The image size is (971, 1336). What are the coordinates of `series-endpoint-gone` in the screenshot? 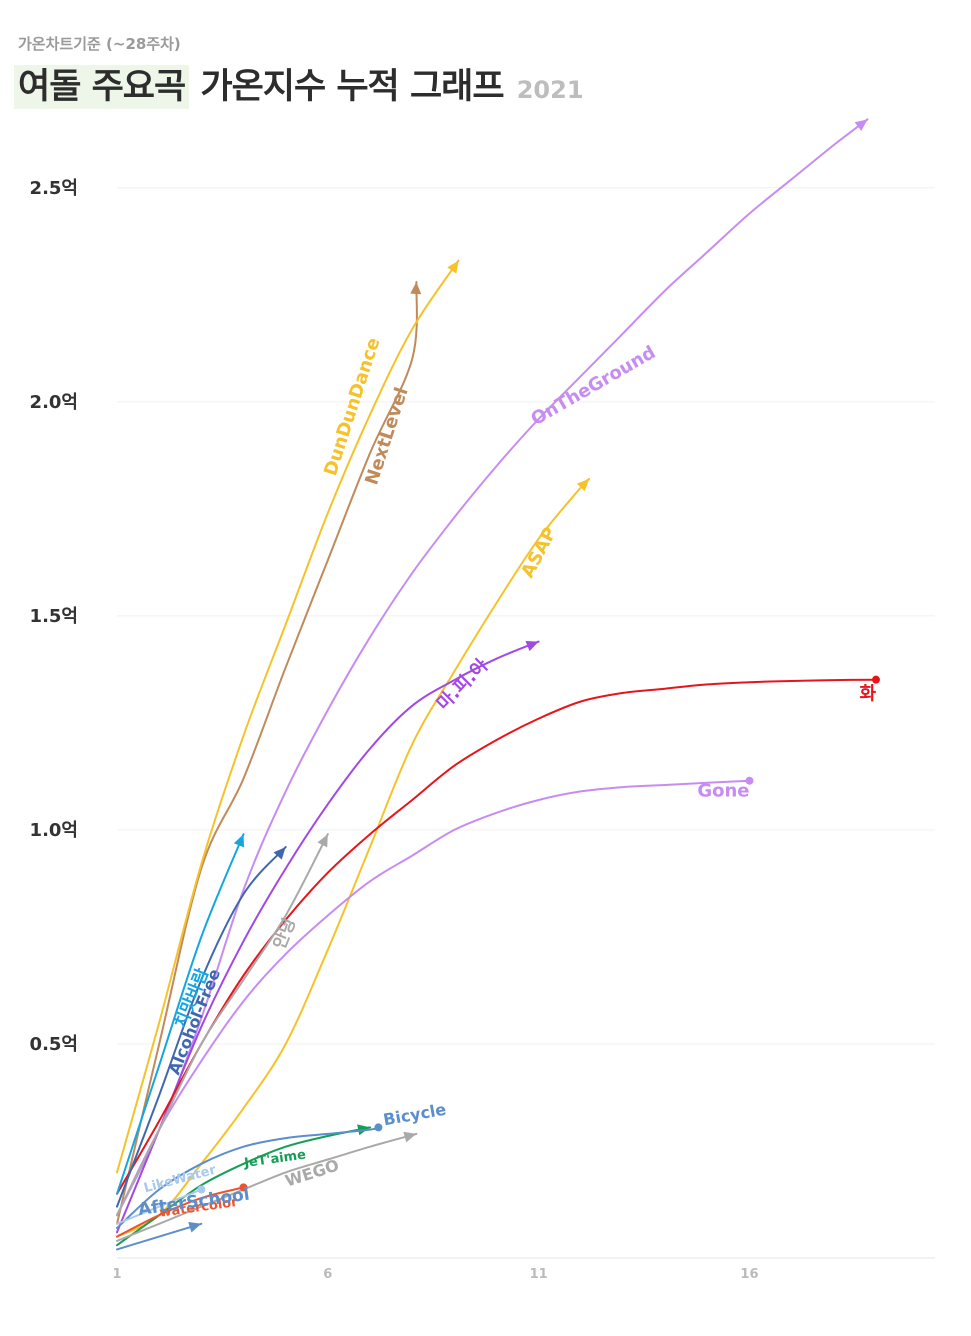 It's located at (749, 780).